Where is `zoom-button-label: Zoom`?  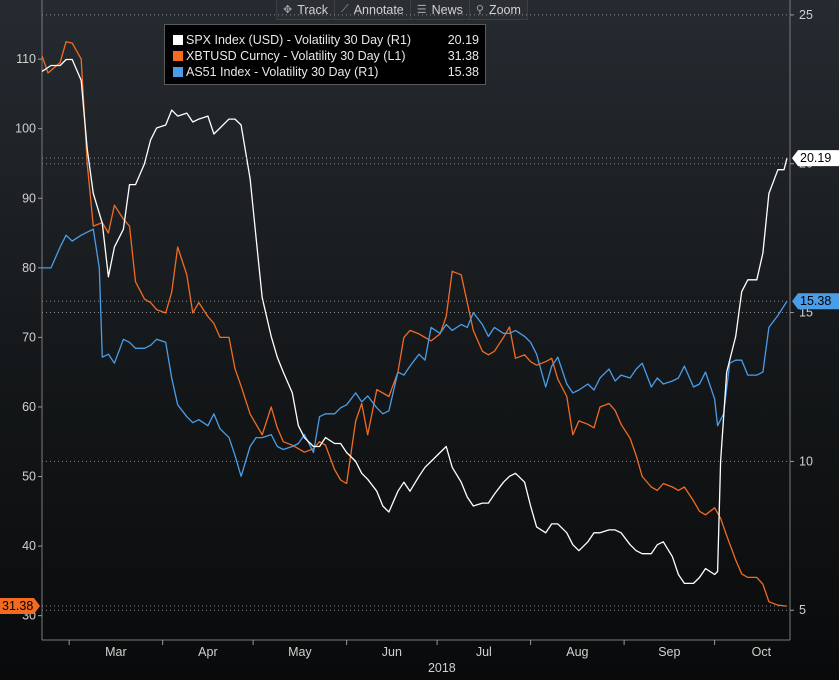
zoom-button-label: Zoom is located at coordinates (504, 9).